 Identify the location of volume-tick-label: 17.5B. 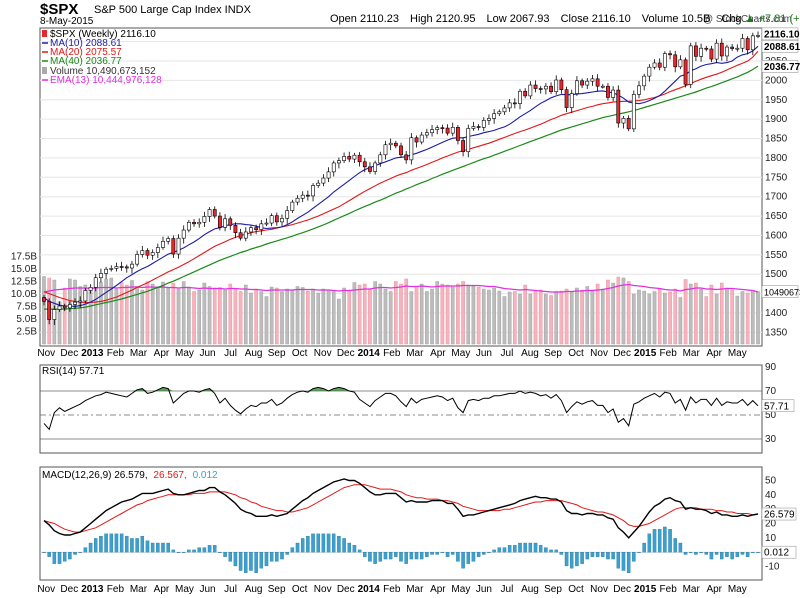
(24, 257).